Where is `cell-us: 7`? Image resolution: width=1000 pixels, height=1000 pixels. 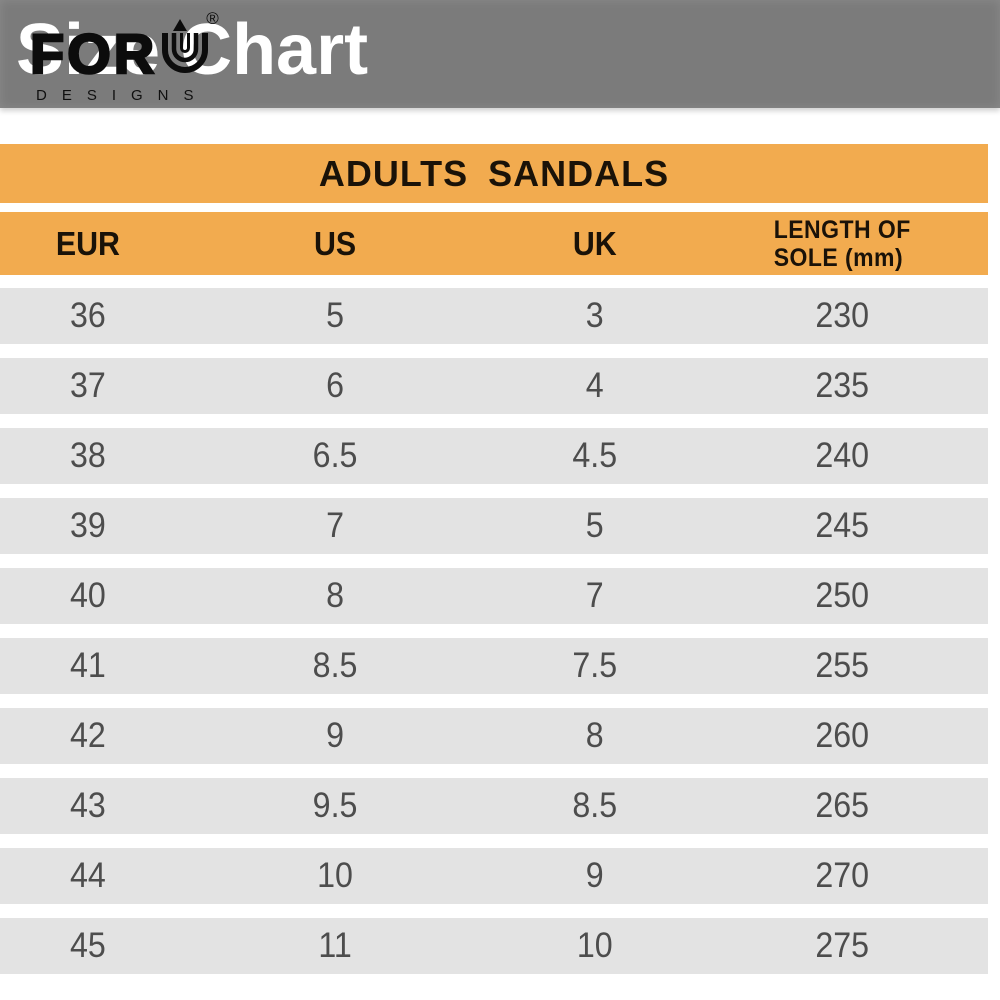 cell-us: 7 is located at coordinates (334, 525).